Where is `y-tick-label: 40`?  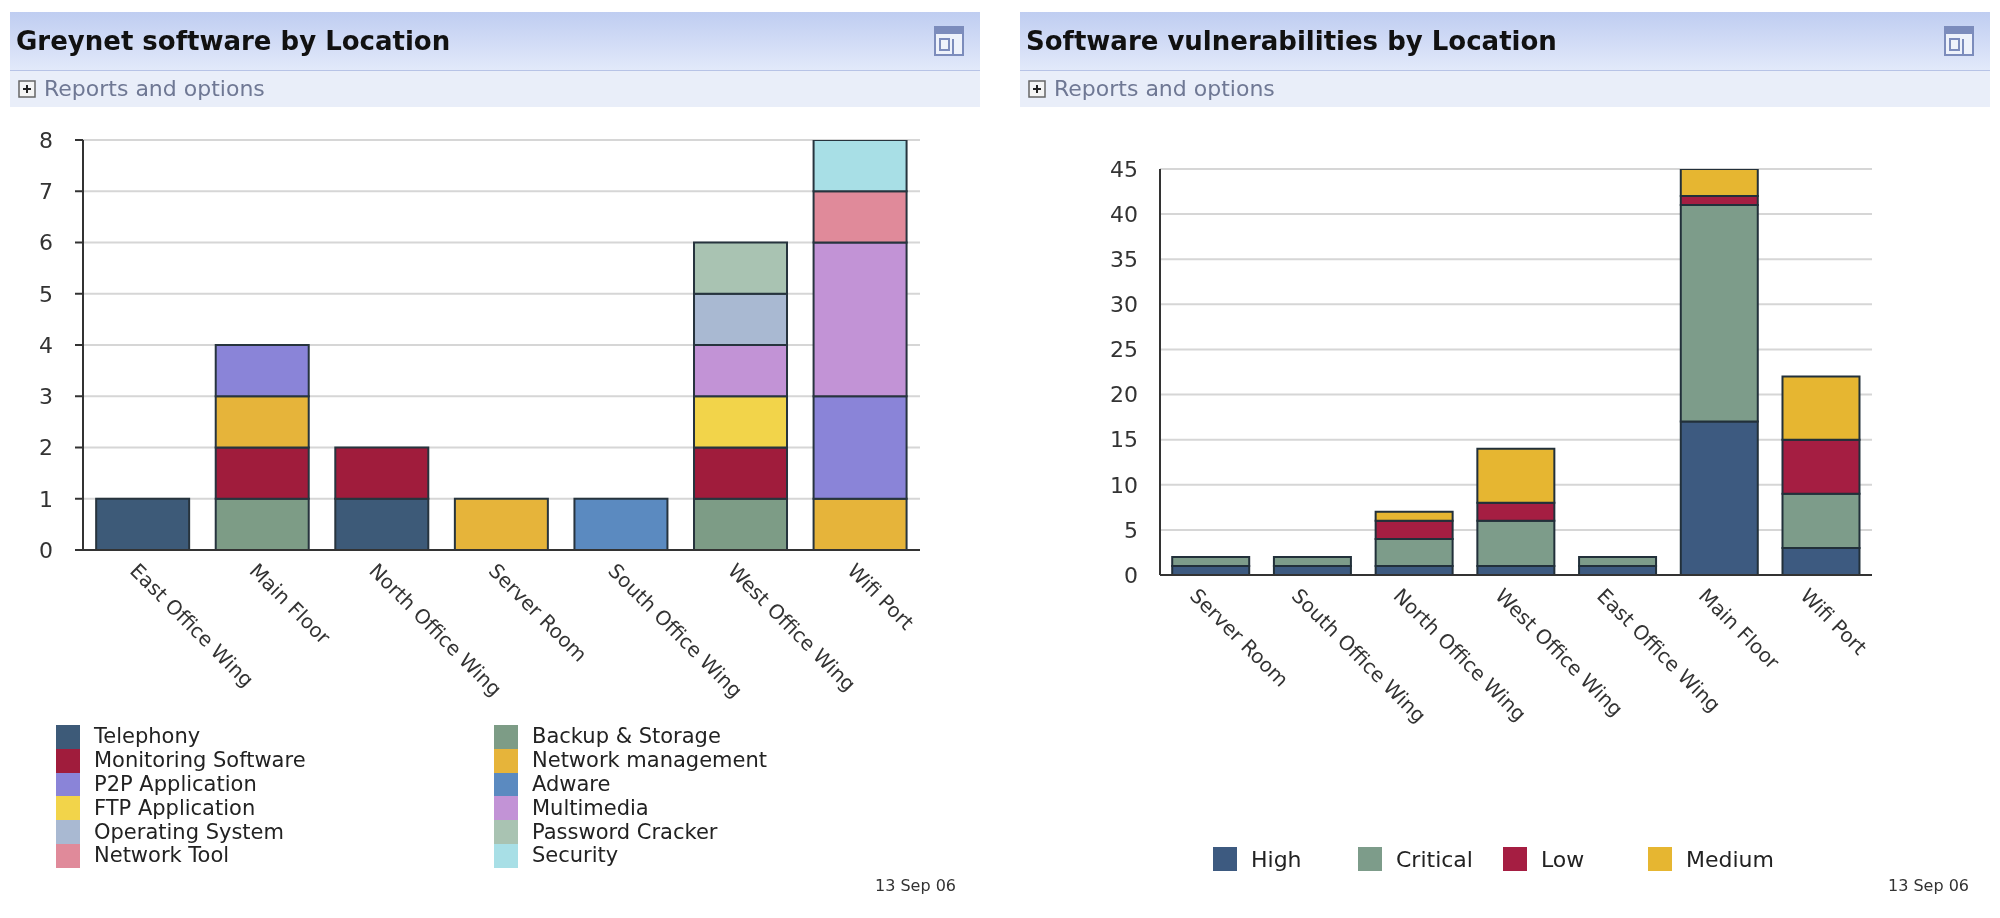
y-tick-label: 40 is located at coordinates (1124, 214).